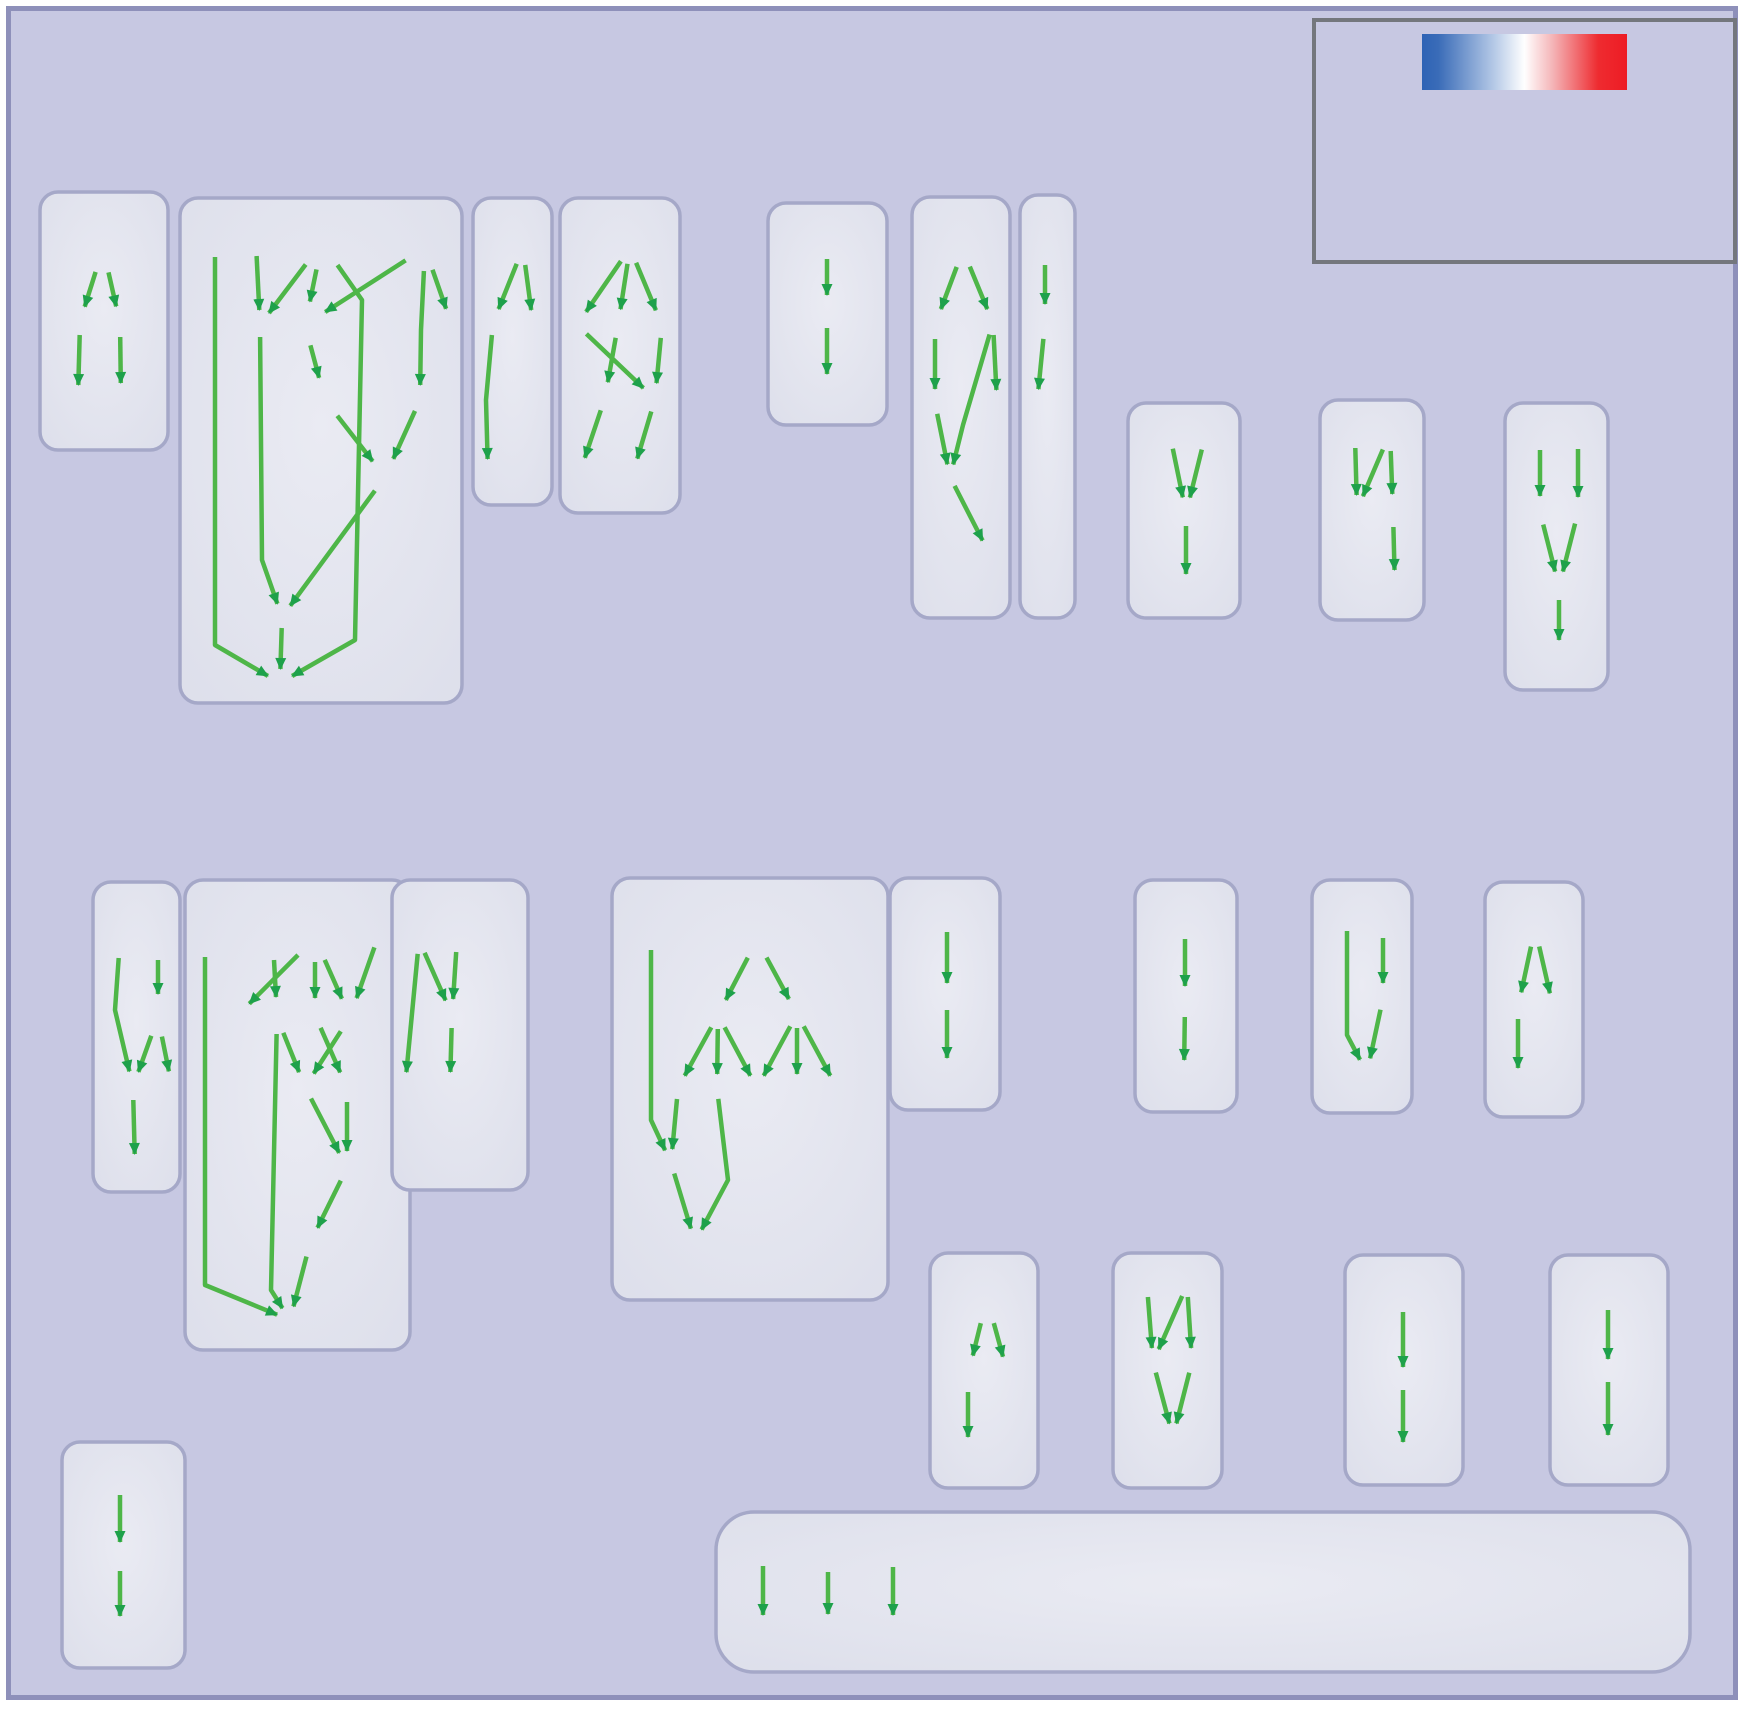  Describe the element at coordinates (1534, 999) in the screenshot. I see `cluster-box-transcription-cc-middle` at that location.